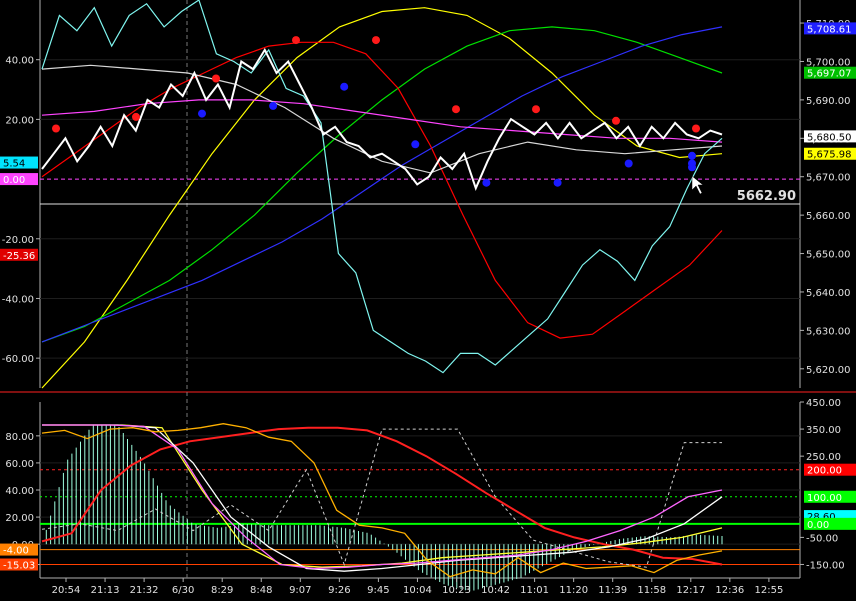 The height and width of the screenshot is (601, 856). Describe the element at coordinates (183, 590) in the screenshot. I see `x-tick-label: 6/30` at that location.